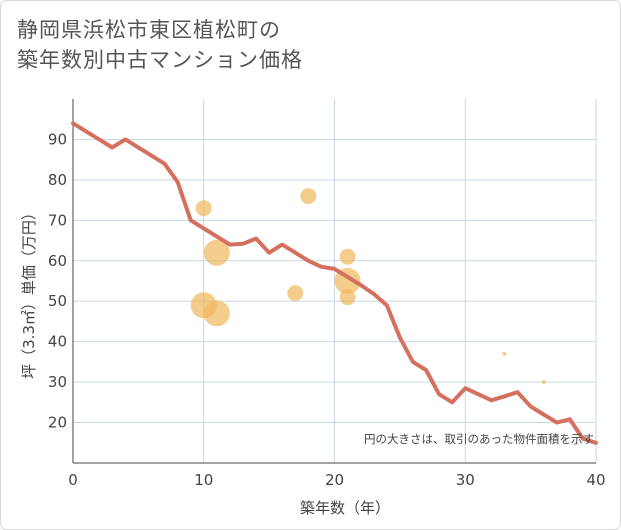 Image resolution: width=621 pixels, height=530 pixels. What do you see at coordinates (479, 439) in the screenshot?
I see `size-note: 円の大きさは、取引のあった物件面積を示す` at bounding box center [479, 439].